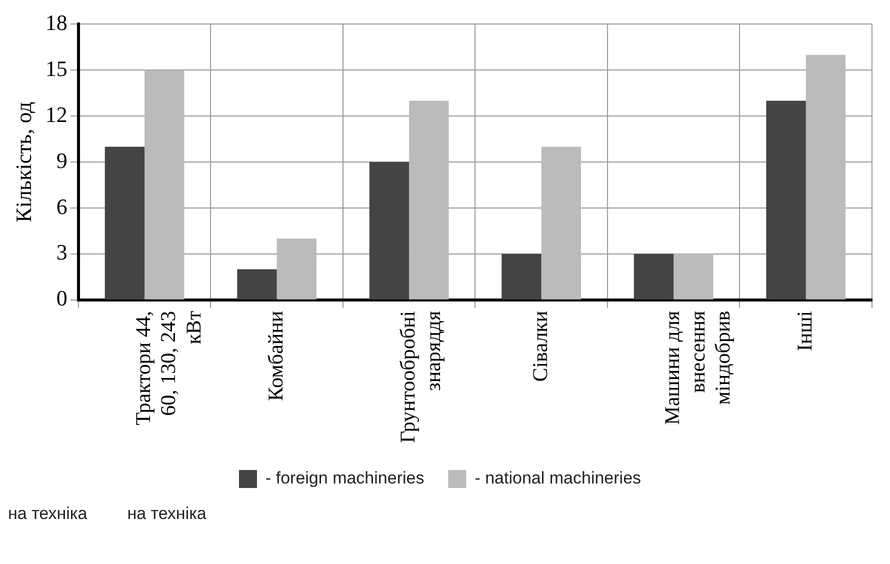 This screenshot has height=564, width=890. I want to click on x-tick-label: Машини для внесення міндобрив, so click(697, 367).